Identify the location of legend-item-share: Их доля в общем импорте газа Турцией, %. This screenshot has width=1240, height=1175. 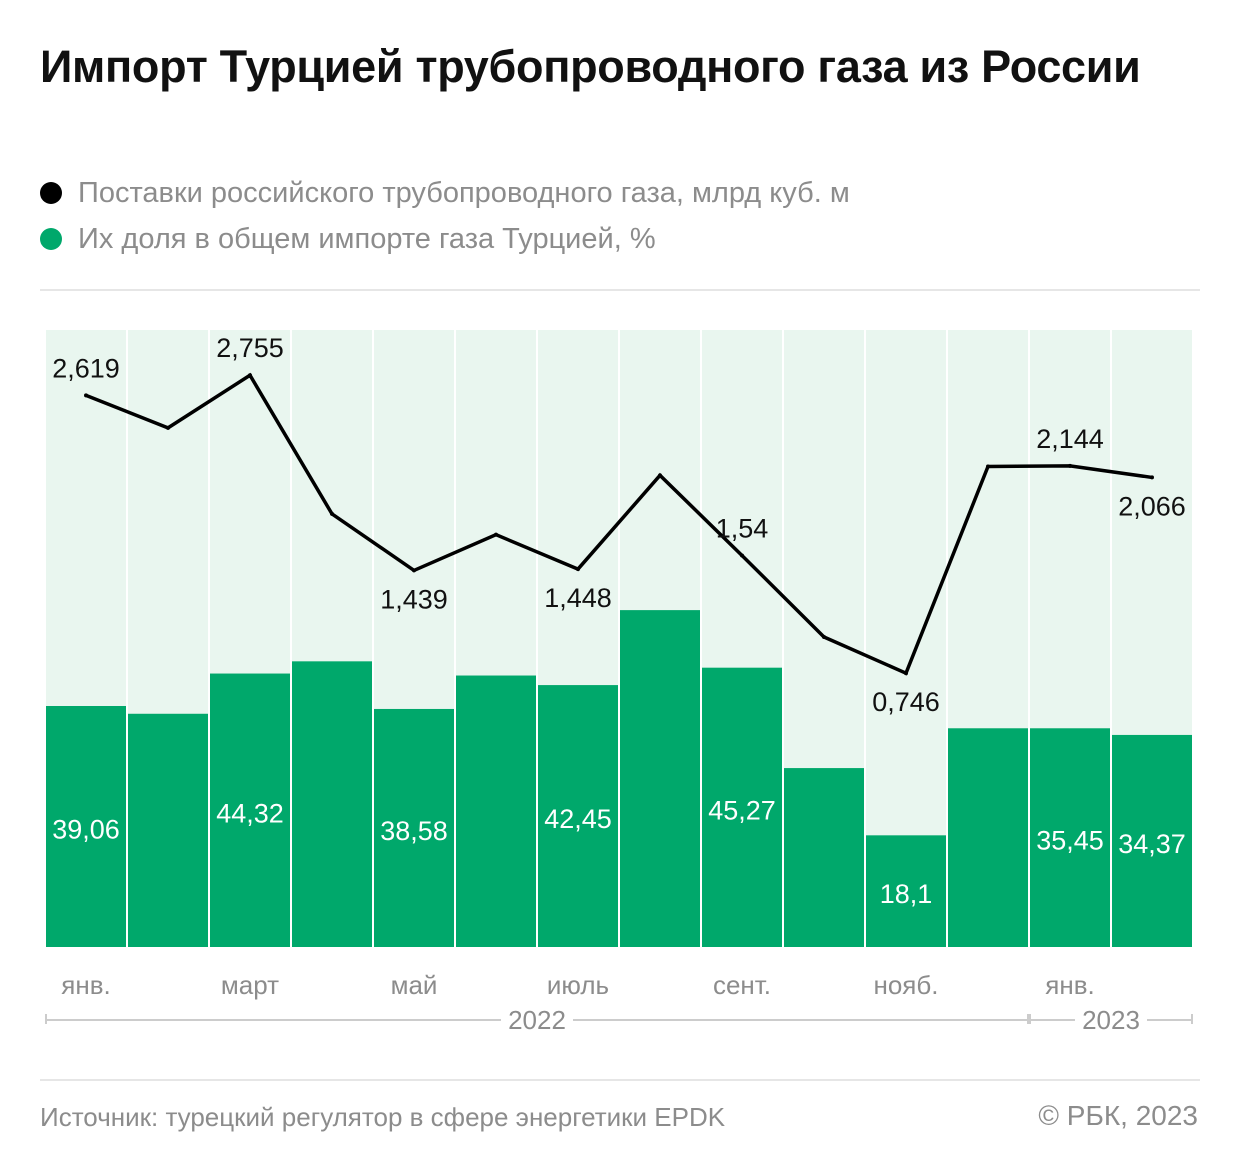
(445, 239).